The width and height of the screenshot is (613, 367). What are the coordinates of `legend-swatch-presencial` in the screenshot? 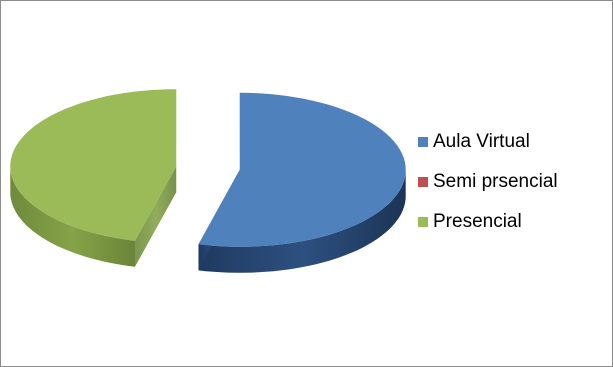 It's located at (423, 222).